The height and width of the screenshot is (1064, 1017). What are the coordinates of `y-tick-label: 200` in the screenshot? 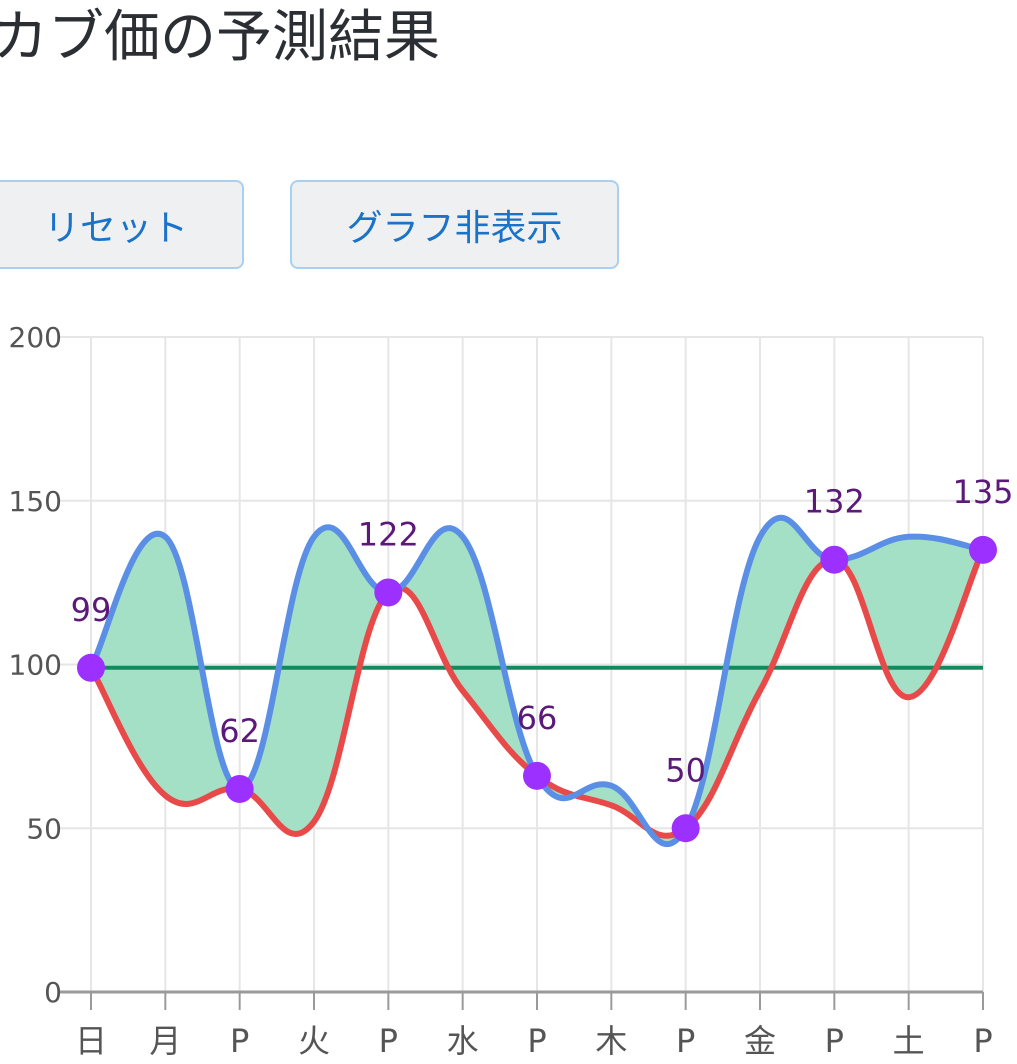 It's located at (35, 337).